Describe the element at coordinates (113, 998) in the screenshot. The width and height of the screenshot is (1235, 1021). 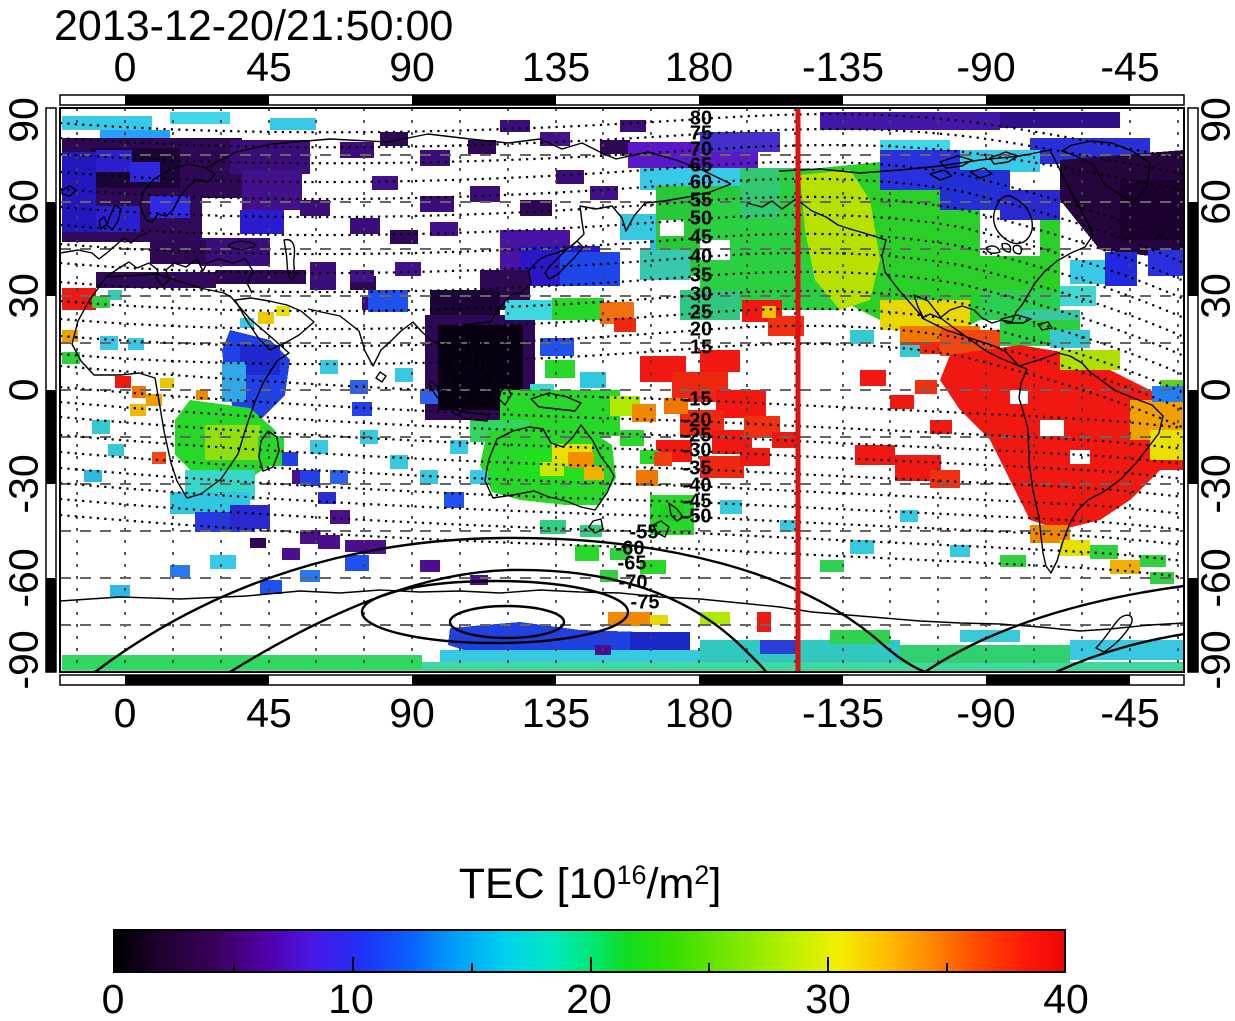
I see `colorbar-label-0: 0` at that location.